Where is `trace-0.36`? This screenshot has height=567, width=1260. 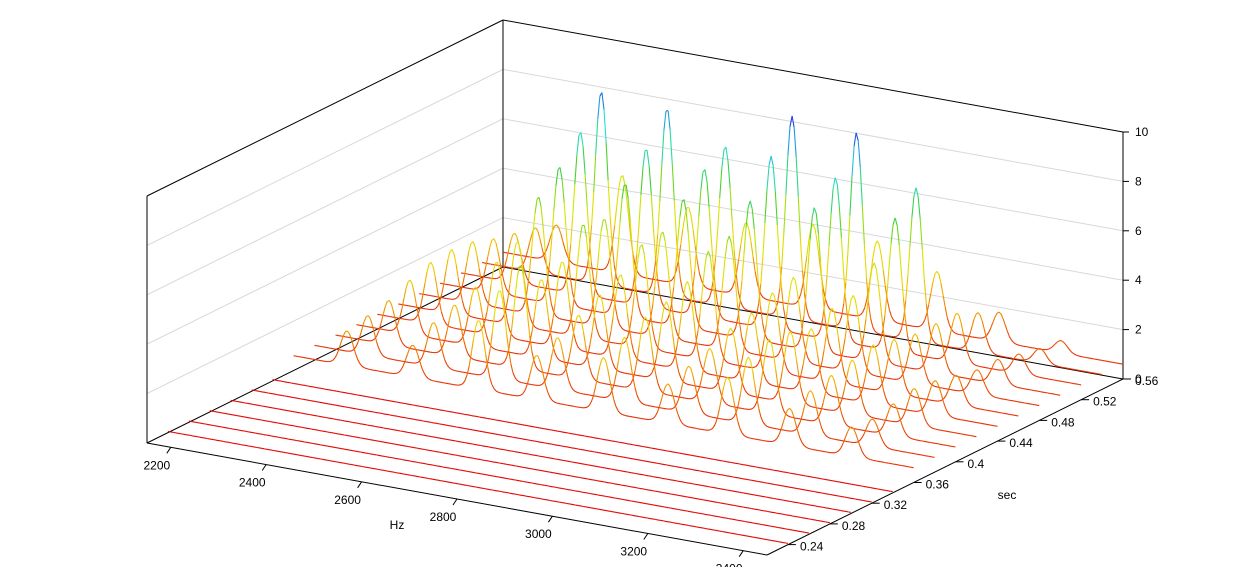
trace-0.36 is located at coordinates (603, 394).